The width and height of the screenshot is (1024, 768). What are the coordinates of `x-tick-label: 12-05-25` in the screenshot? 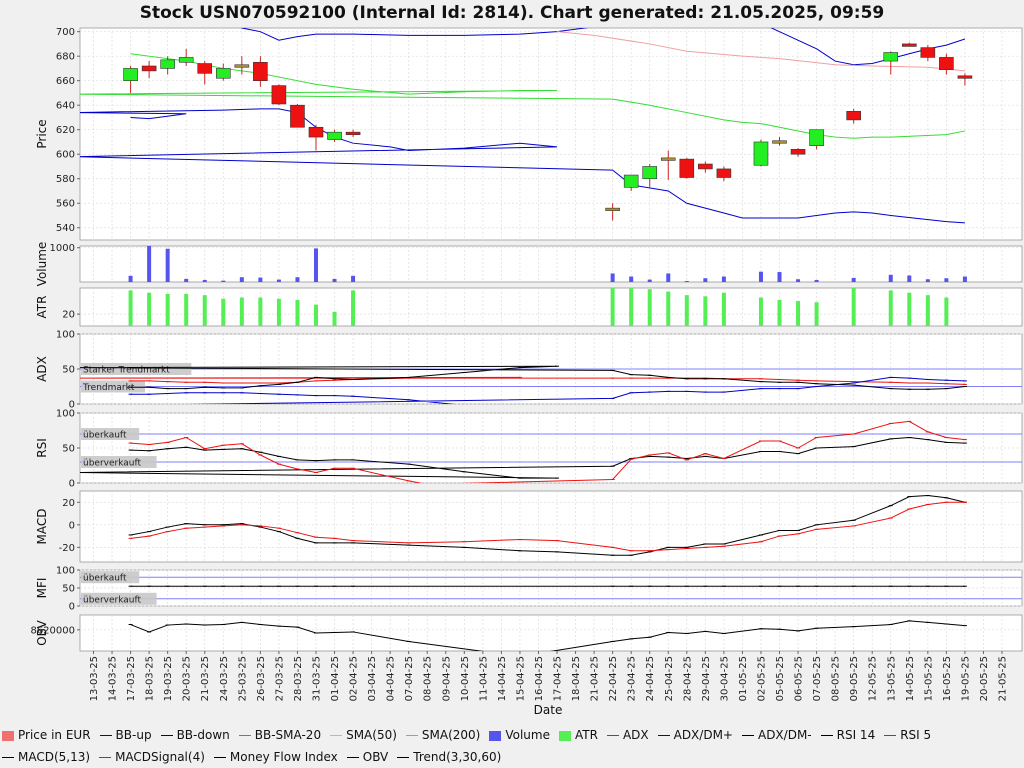 It's located at (873, 678).